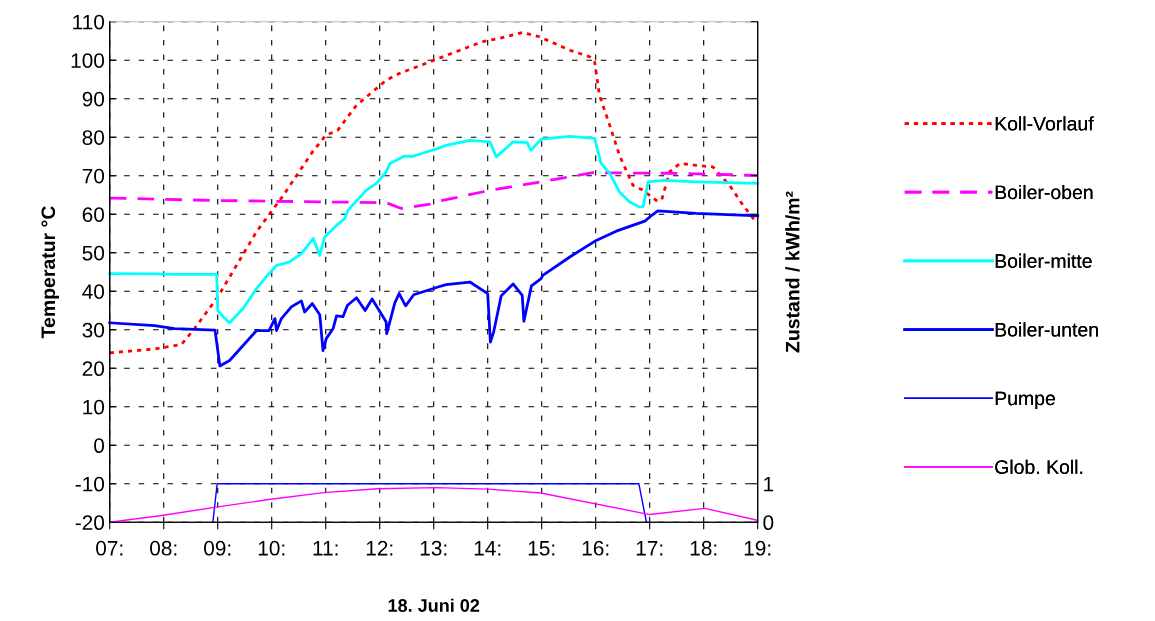  Describe the element at coordinates (325, 548) in the screenshot. I see `x-tick-label: 11:` at that location.